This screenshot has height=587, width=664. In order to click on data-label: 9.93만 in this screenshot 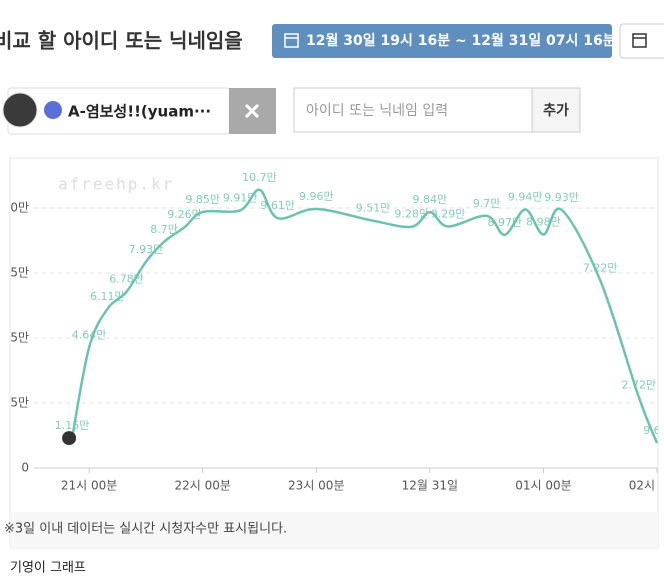, I will do `click(561, 197)`.